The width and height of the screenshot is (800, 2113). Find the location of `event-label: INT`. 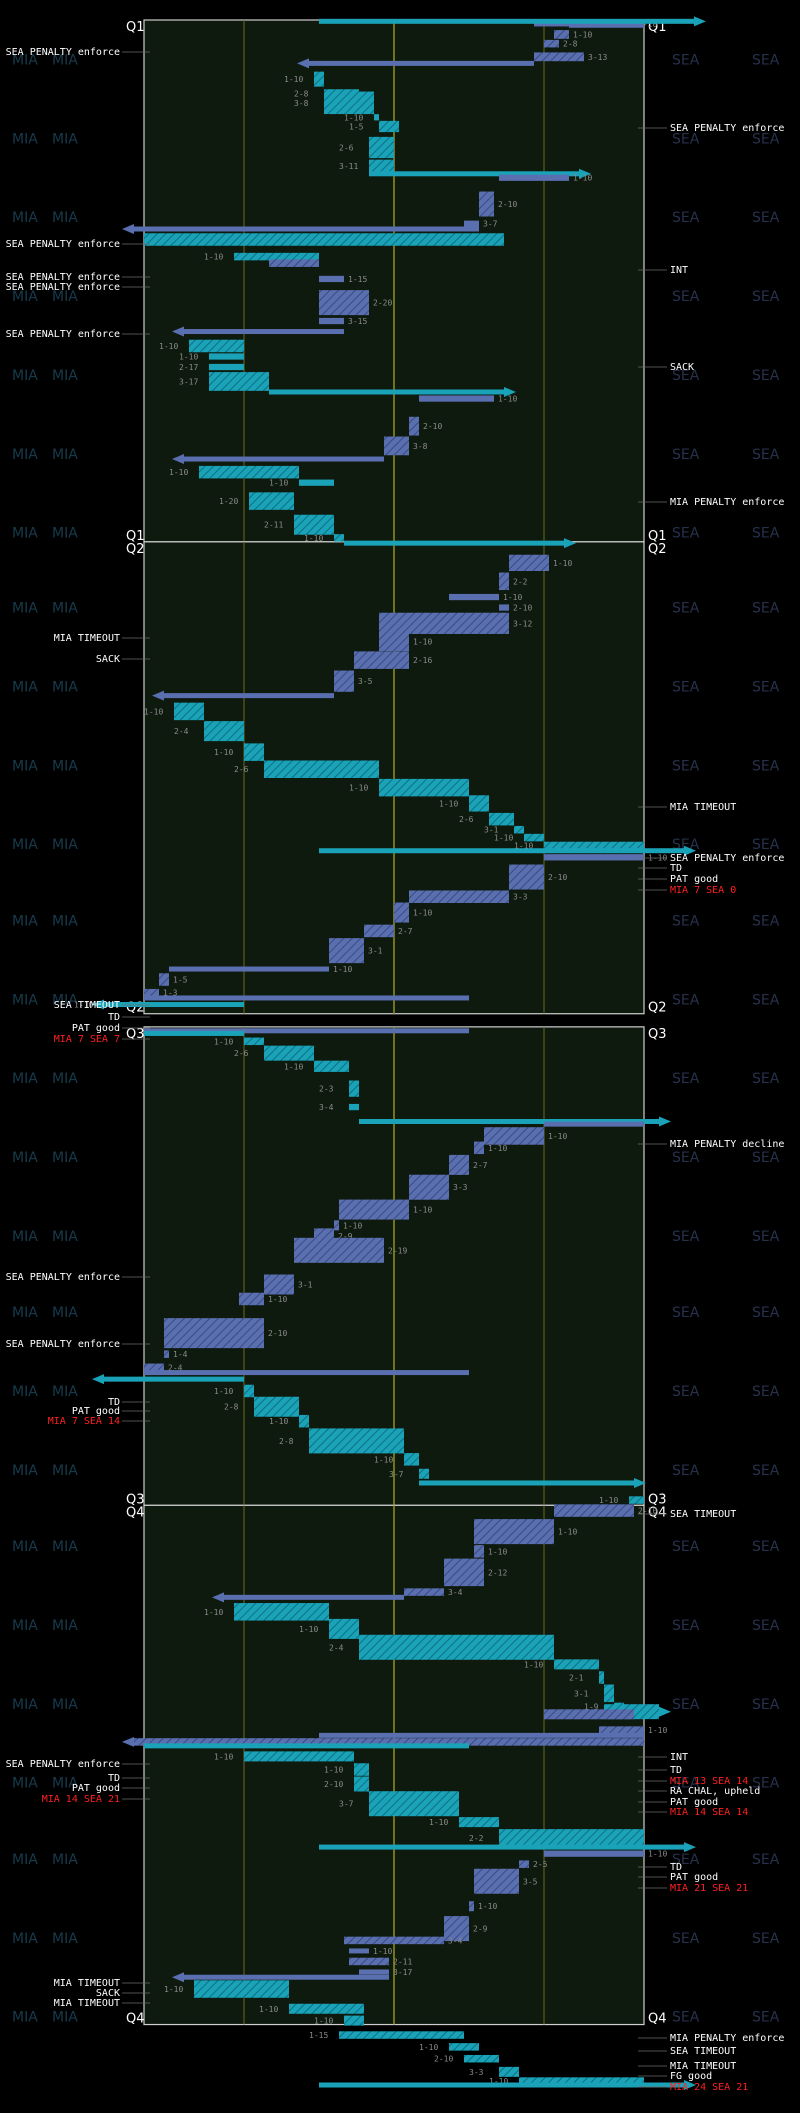

event-label: INT is located at coordinates (679, 1757).